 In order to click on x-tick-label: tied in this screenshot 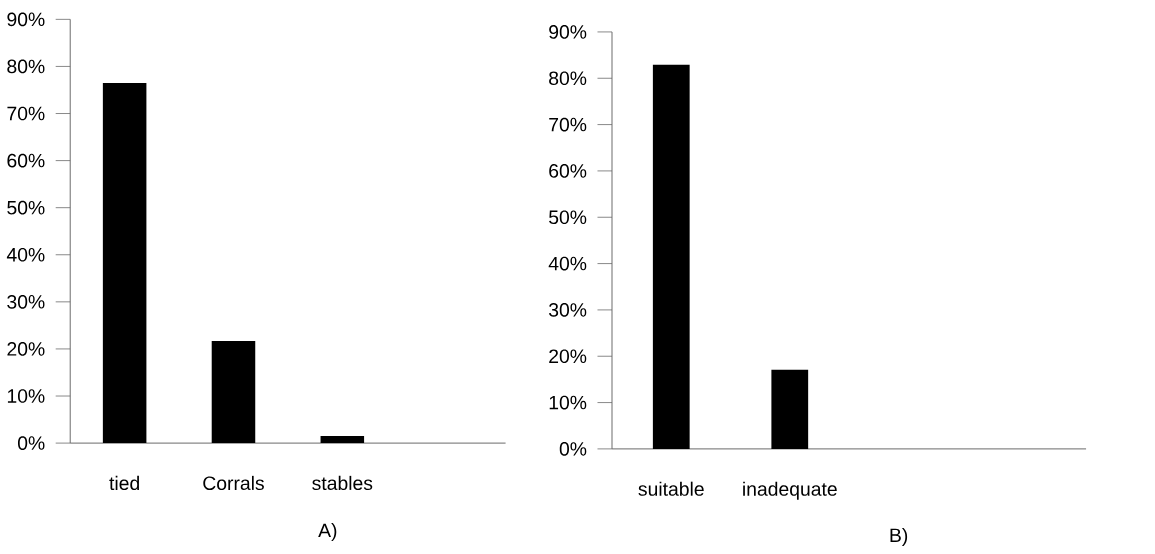, I will do `click(124, 482)`.